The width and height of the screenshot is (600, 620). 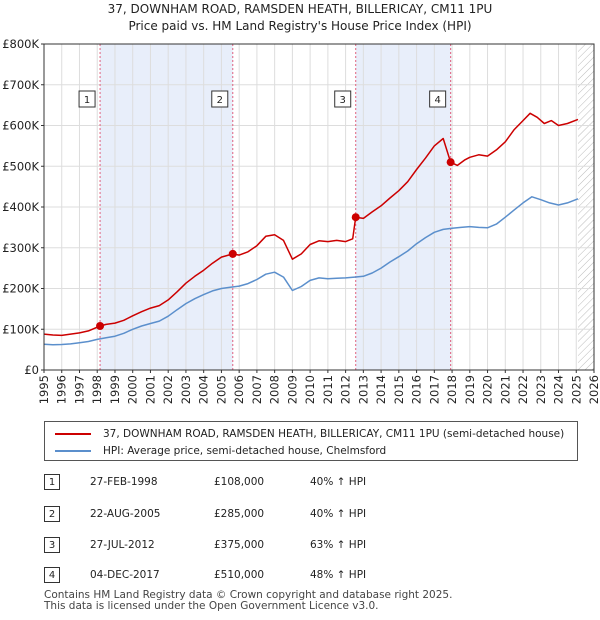 I want to click on x-tick-label: 2022, so click(x=523, y=389).